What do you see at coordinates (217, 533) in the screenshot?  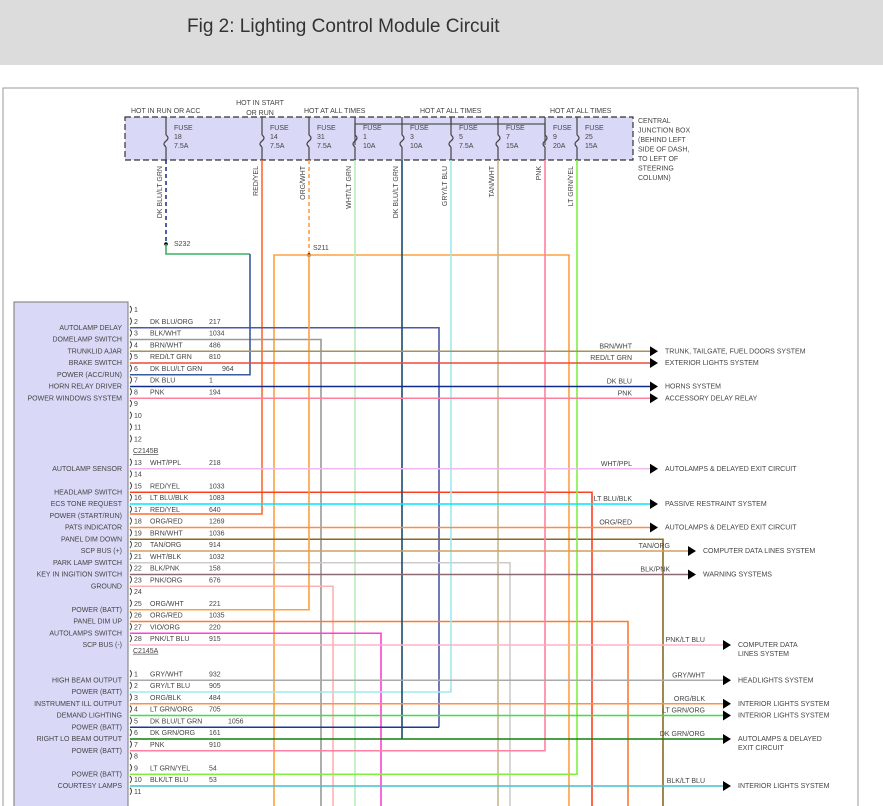 I see `pin-circuit-number: 1036` at bounding box center [217, 533].